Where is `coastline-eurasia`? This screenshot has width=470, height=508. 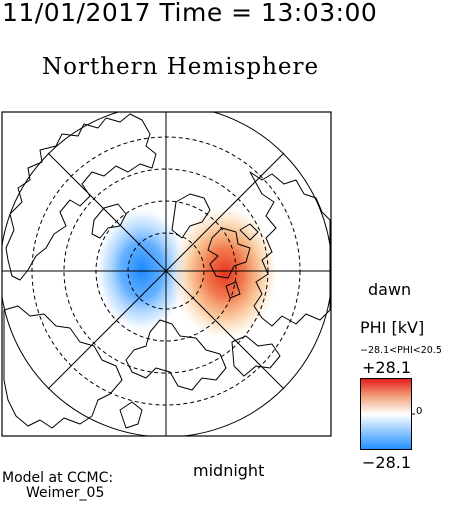
coastline-eurasia is located at coordinates (81, 197).